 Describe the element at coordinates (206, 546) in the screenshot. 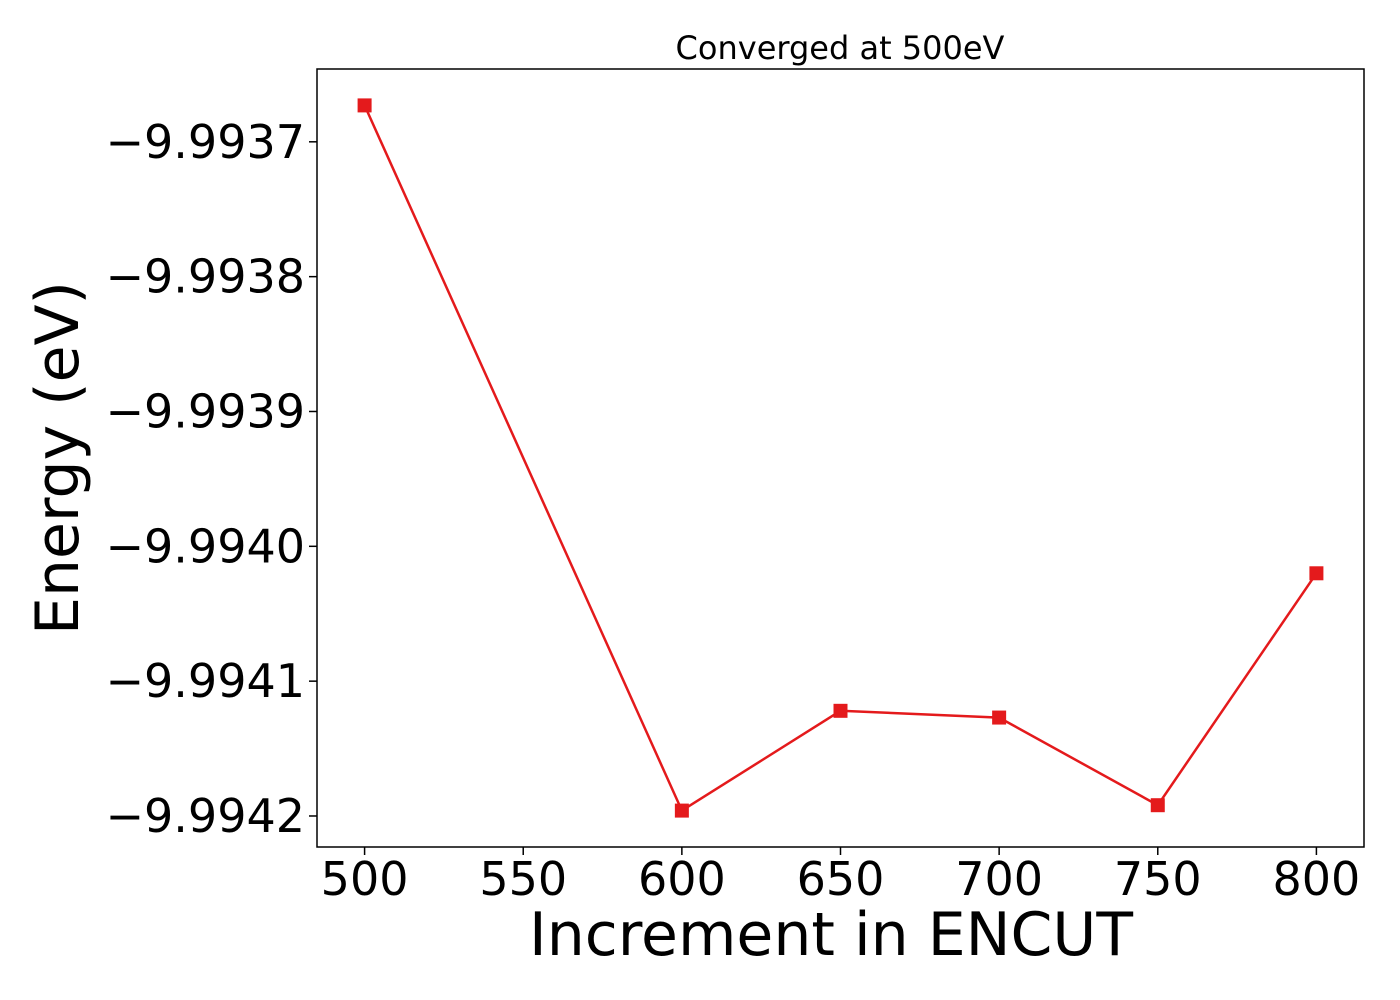

I see `y-tick-label: −9.9940` at that location.